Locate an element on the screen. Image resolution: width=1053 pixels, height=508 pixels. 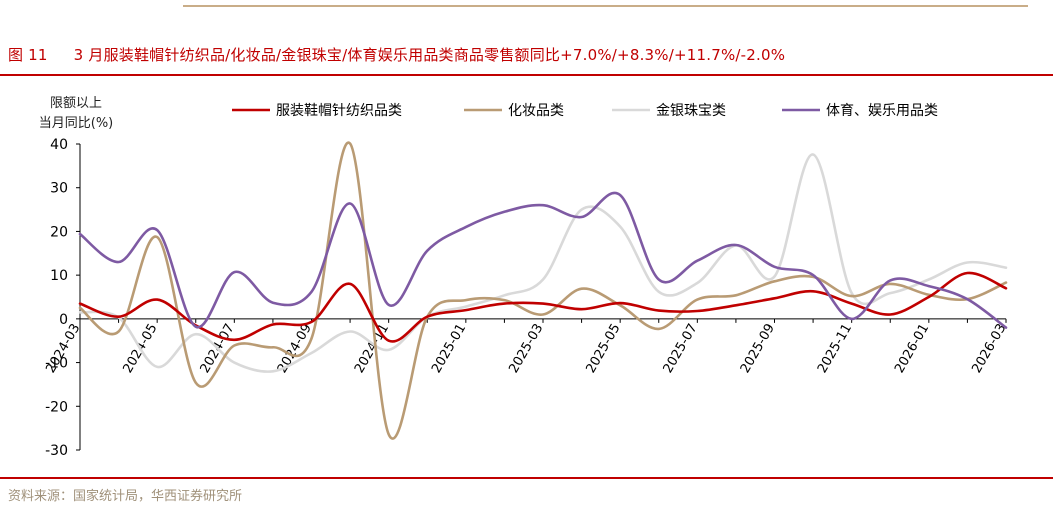
figure-number: 图 11 is located at coordinates (28, 55).